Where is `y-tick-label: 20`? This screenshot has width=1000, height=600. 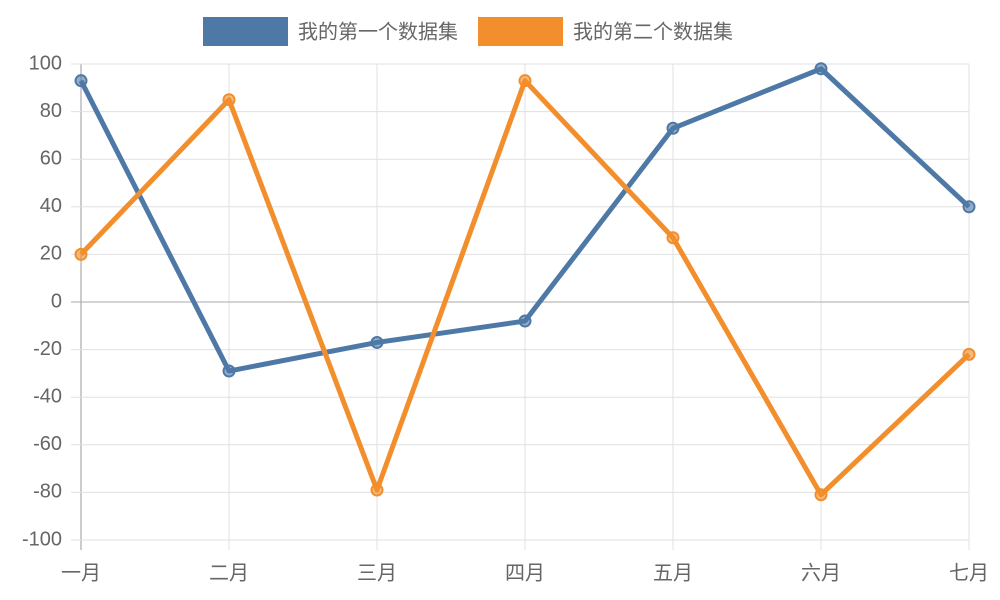 y-tick-label: 20 is located at coordinates (51, 254).